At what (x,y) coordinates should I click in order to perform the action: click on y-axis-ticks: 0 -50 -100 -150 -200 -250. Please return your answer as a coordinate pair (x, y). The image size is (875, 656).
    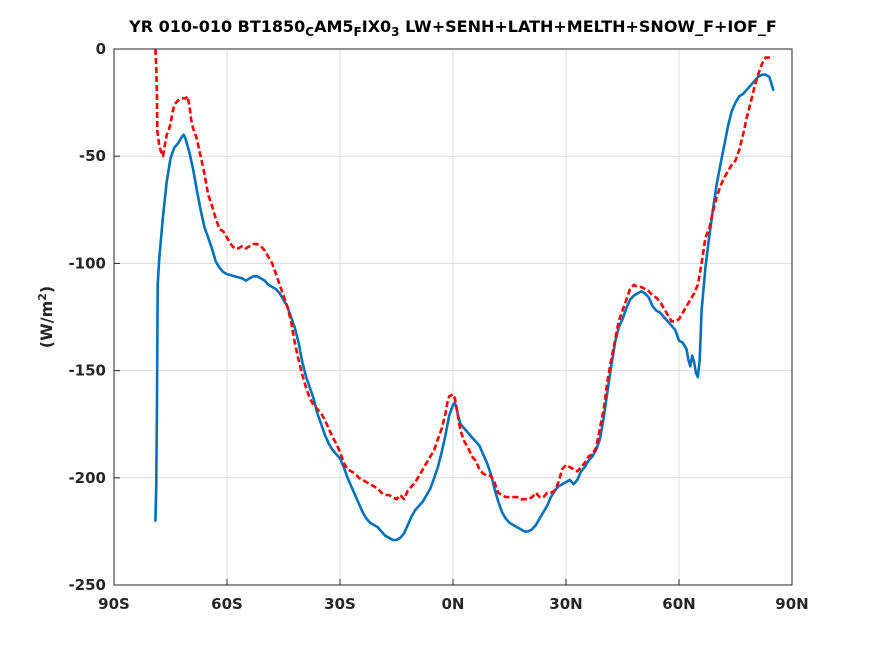
    Looking at the image, I should click on (94, 317).